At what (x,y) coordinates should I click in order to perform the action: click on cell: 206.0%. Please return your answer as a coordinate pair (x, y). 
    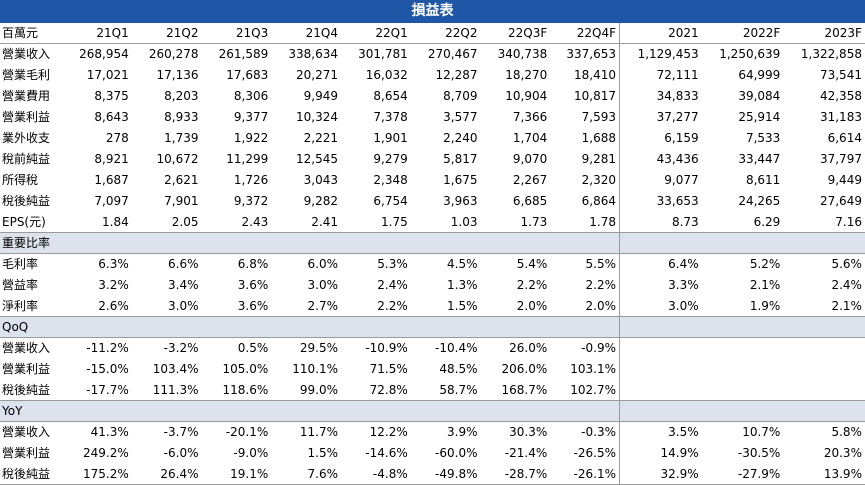
    Looking at the image, I should click on (524, 369).